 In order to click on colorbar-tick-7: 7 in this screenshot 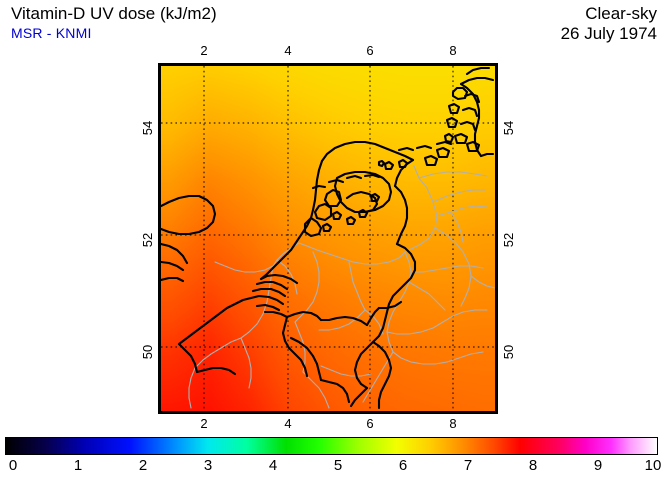, I will do `click(468, 465)`.